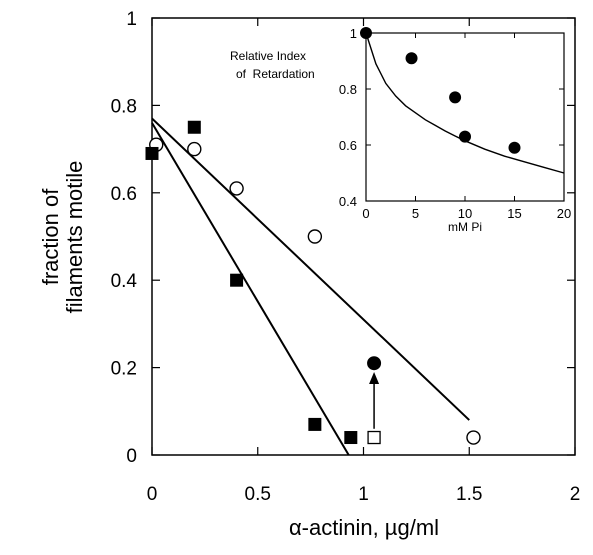 This screenshot has height=555, width=593. I want to click on main-xtick-label: 1, so click(363, 494).